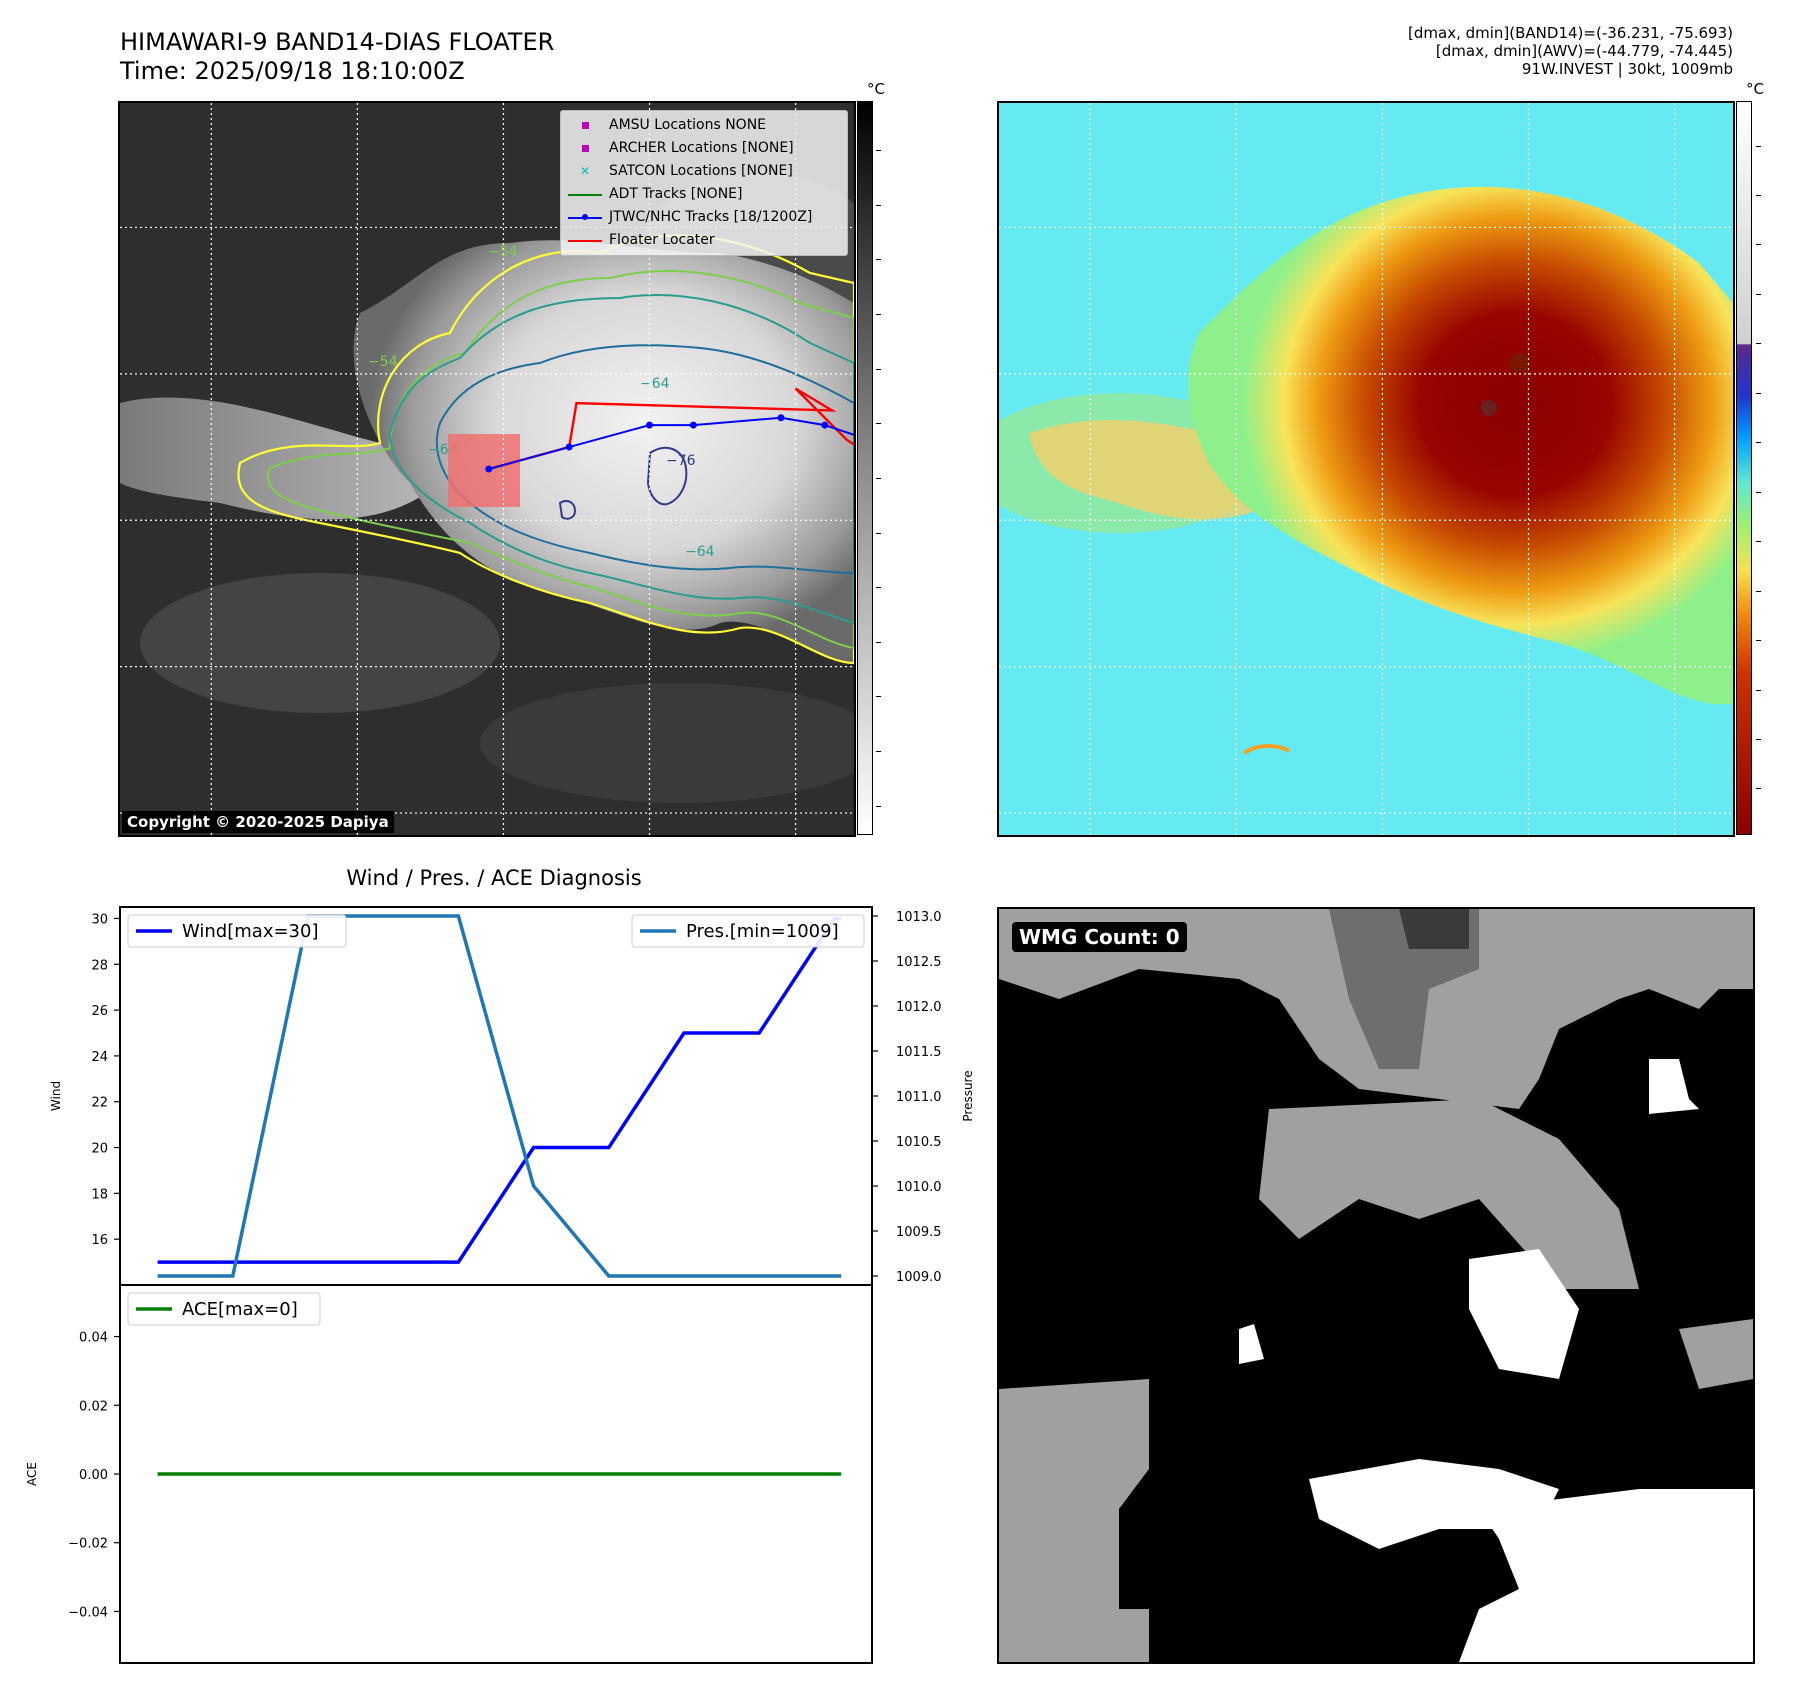 Image resolution: width=1813 pixels, height=1690 pixels. Describe the element at coordinates (865, 468) in the screenshot. I see `band14-colorbar` at that location.